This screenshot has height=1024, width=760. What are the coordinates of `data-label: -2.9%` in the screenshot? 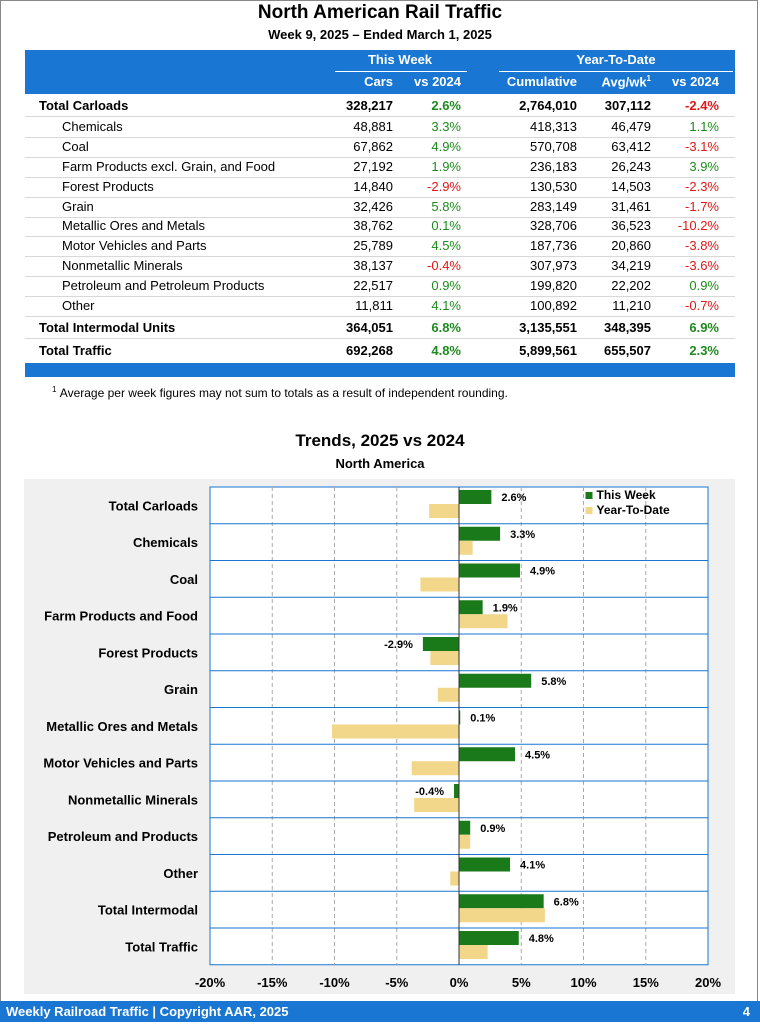 It's located at (398, 645).